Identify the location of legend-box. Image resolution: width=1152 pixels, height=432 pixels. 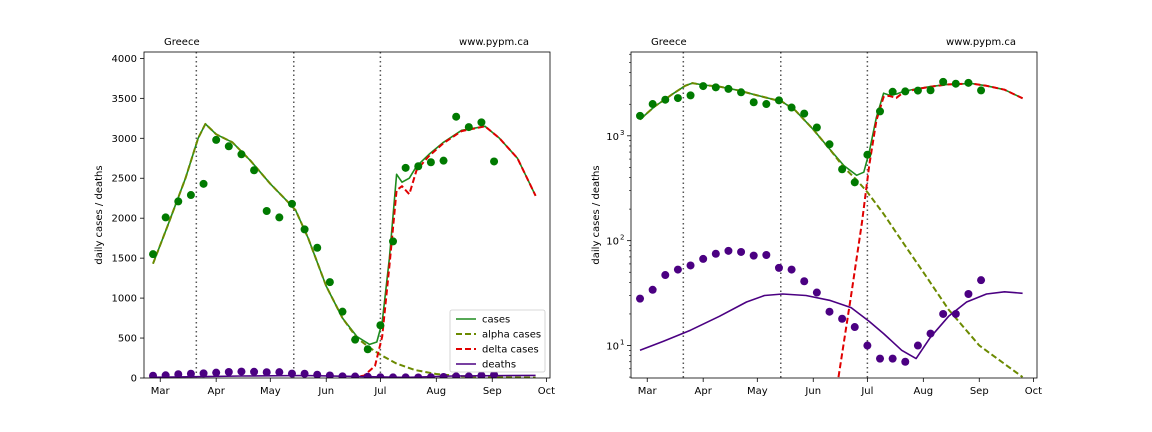
(497, 341).